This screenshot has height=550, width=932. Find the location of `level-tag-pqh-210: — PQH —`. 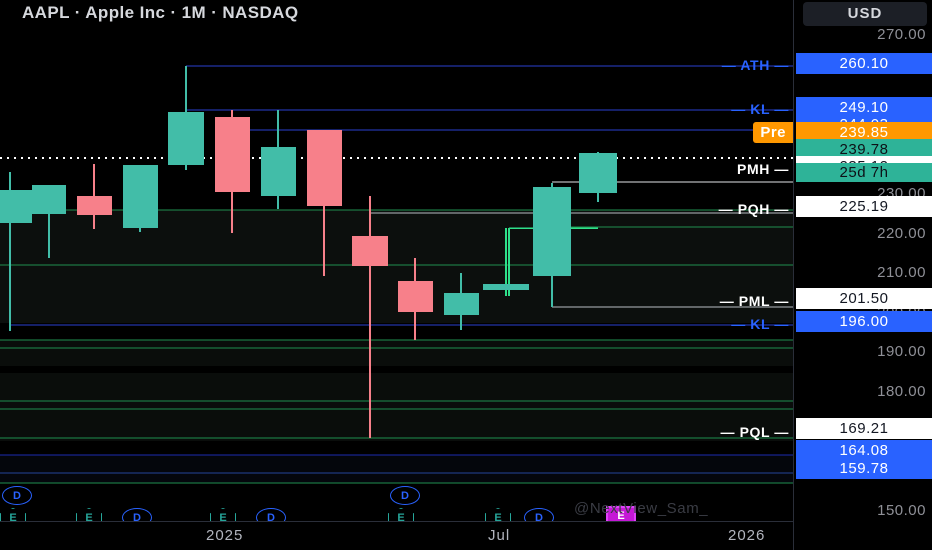

level-tag-pqh-210: — PQH — is located at coordinates (753, 209).